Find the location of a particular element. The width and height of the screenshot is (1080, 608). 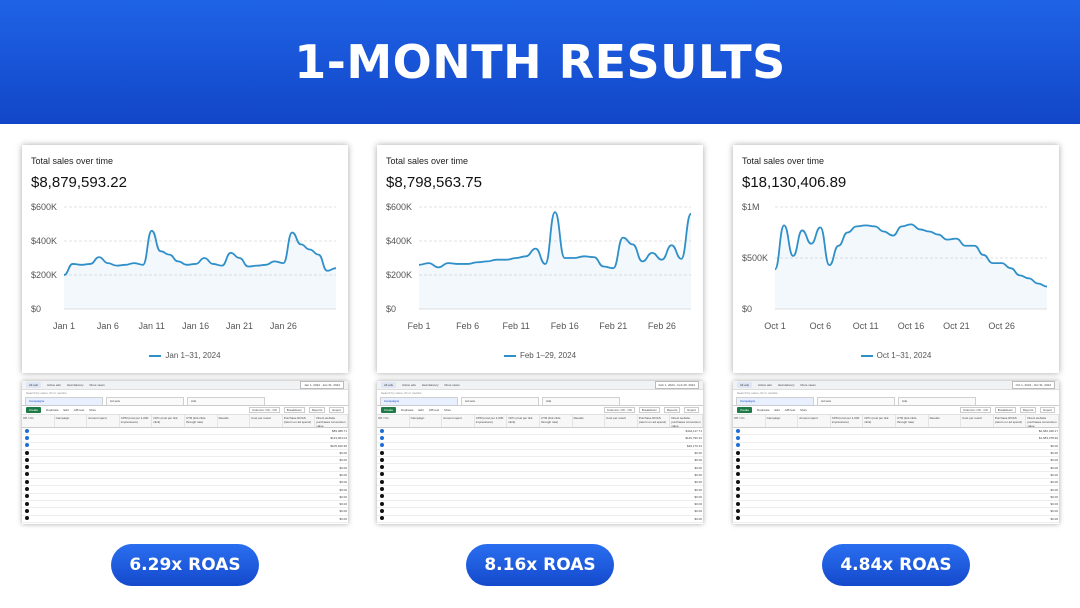

table-row: $444,117.71 is located at coordinates (540, 432).